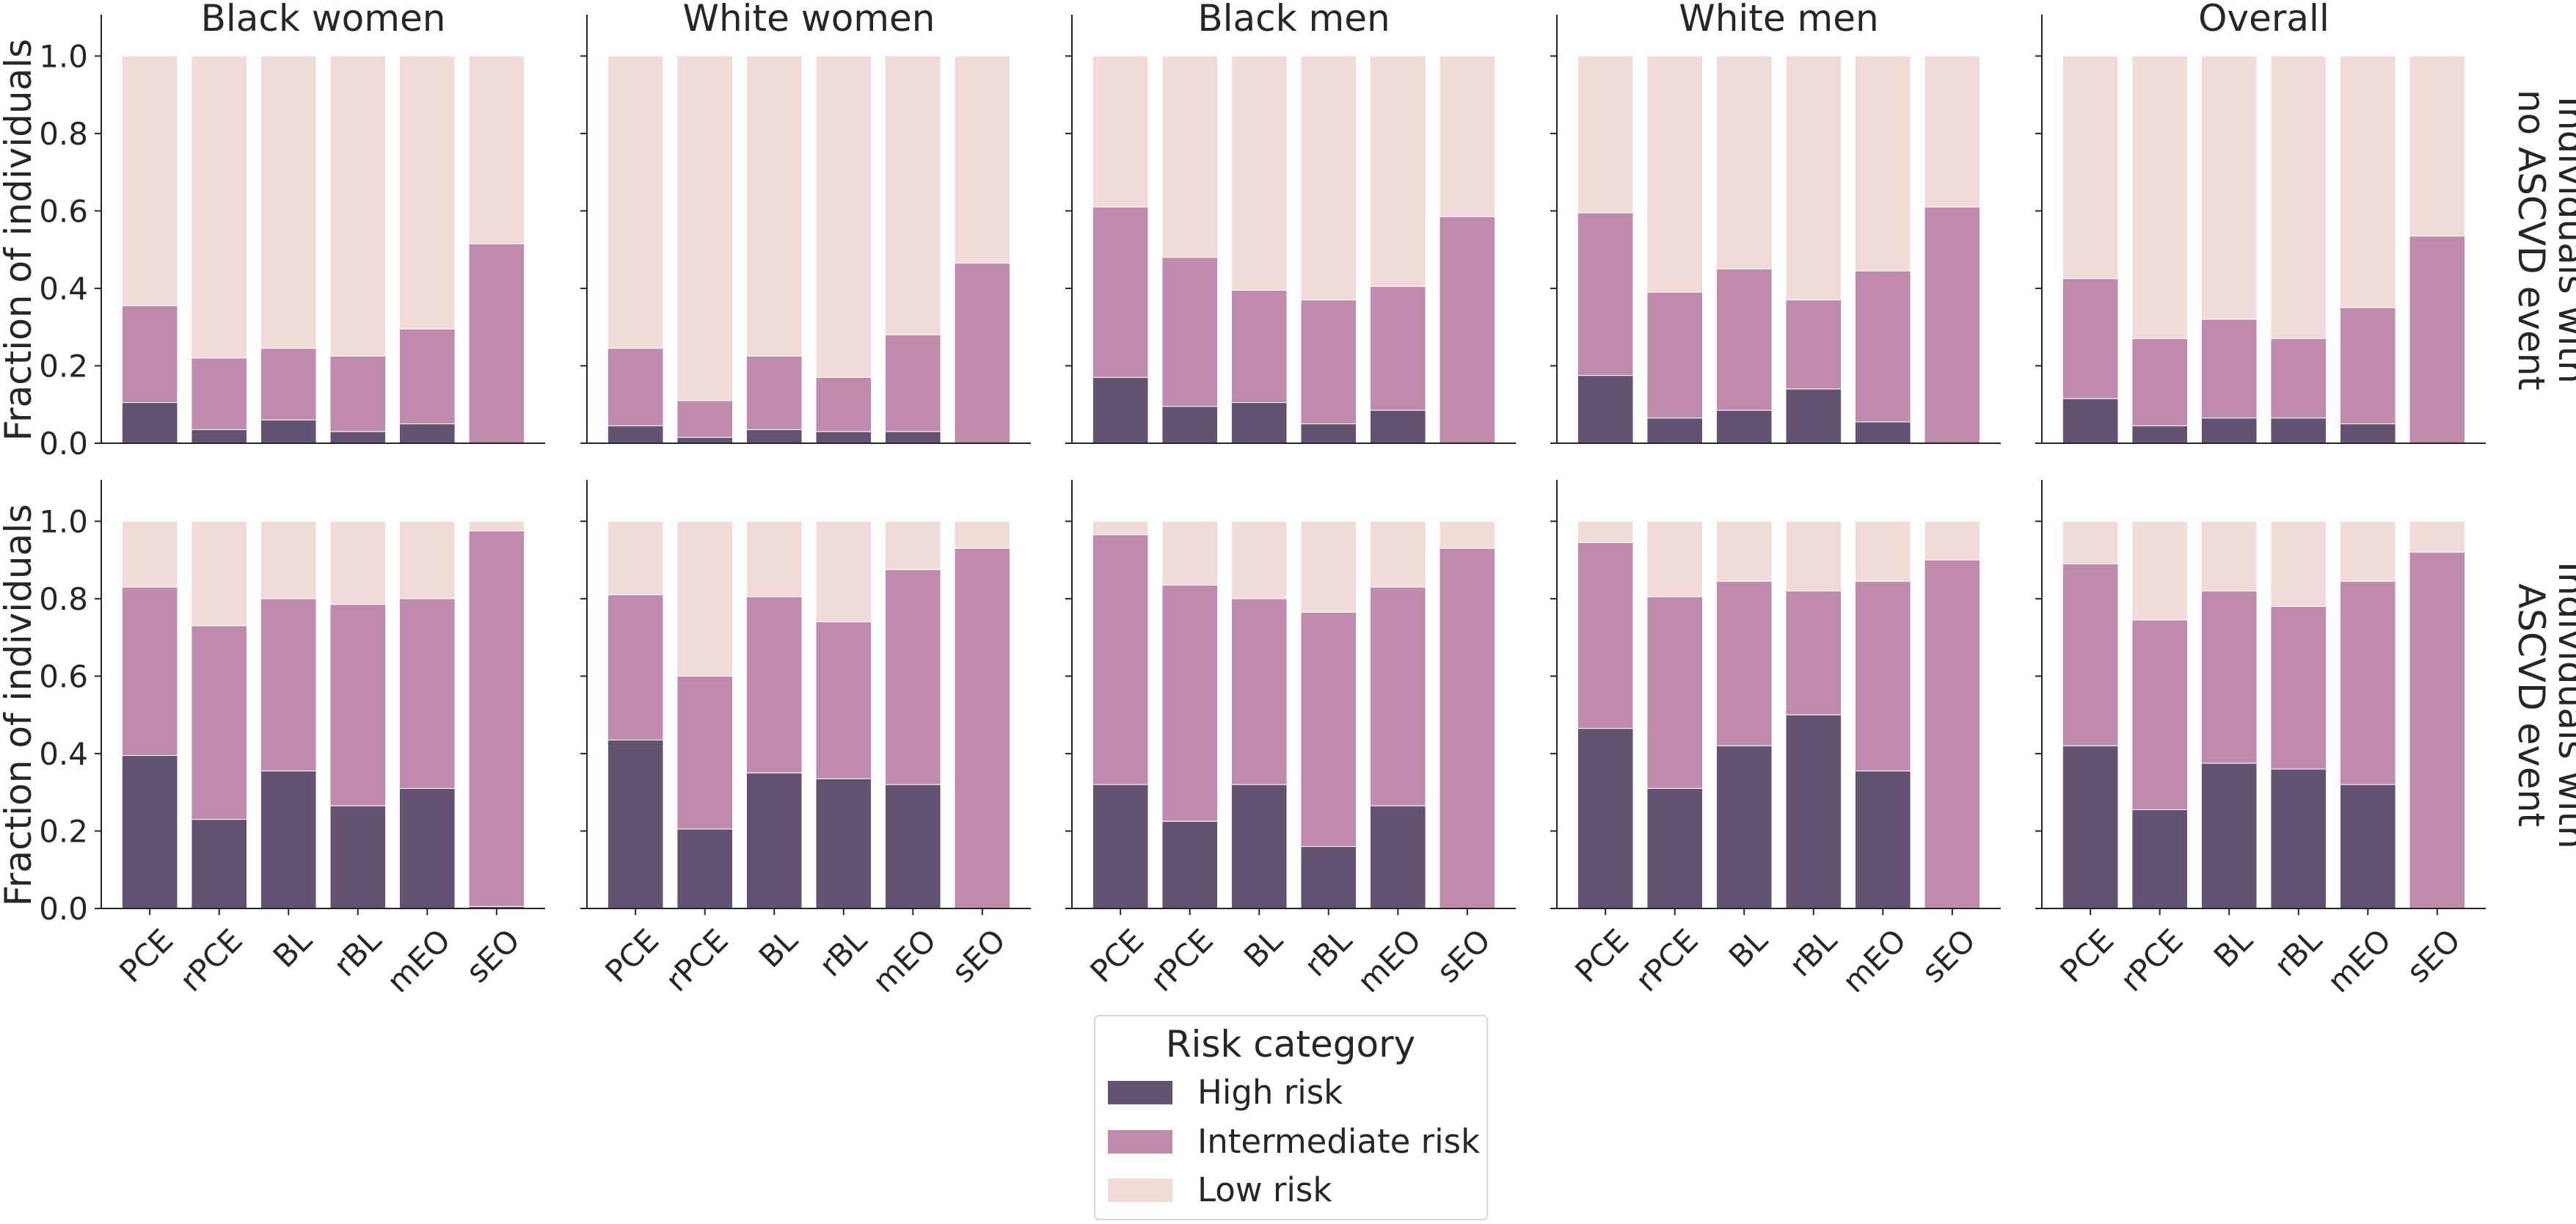 The height and width of the screenshot is (1224, 2576). What do you see at coordinates (1778, 20) in the screenshot?
I see `column-title-white-men: White men` at bounding box center [1778, 20].